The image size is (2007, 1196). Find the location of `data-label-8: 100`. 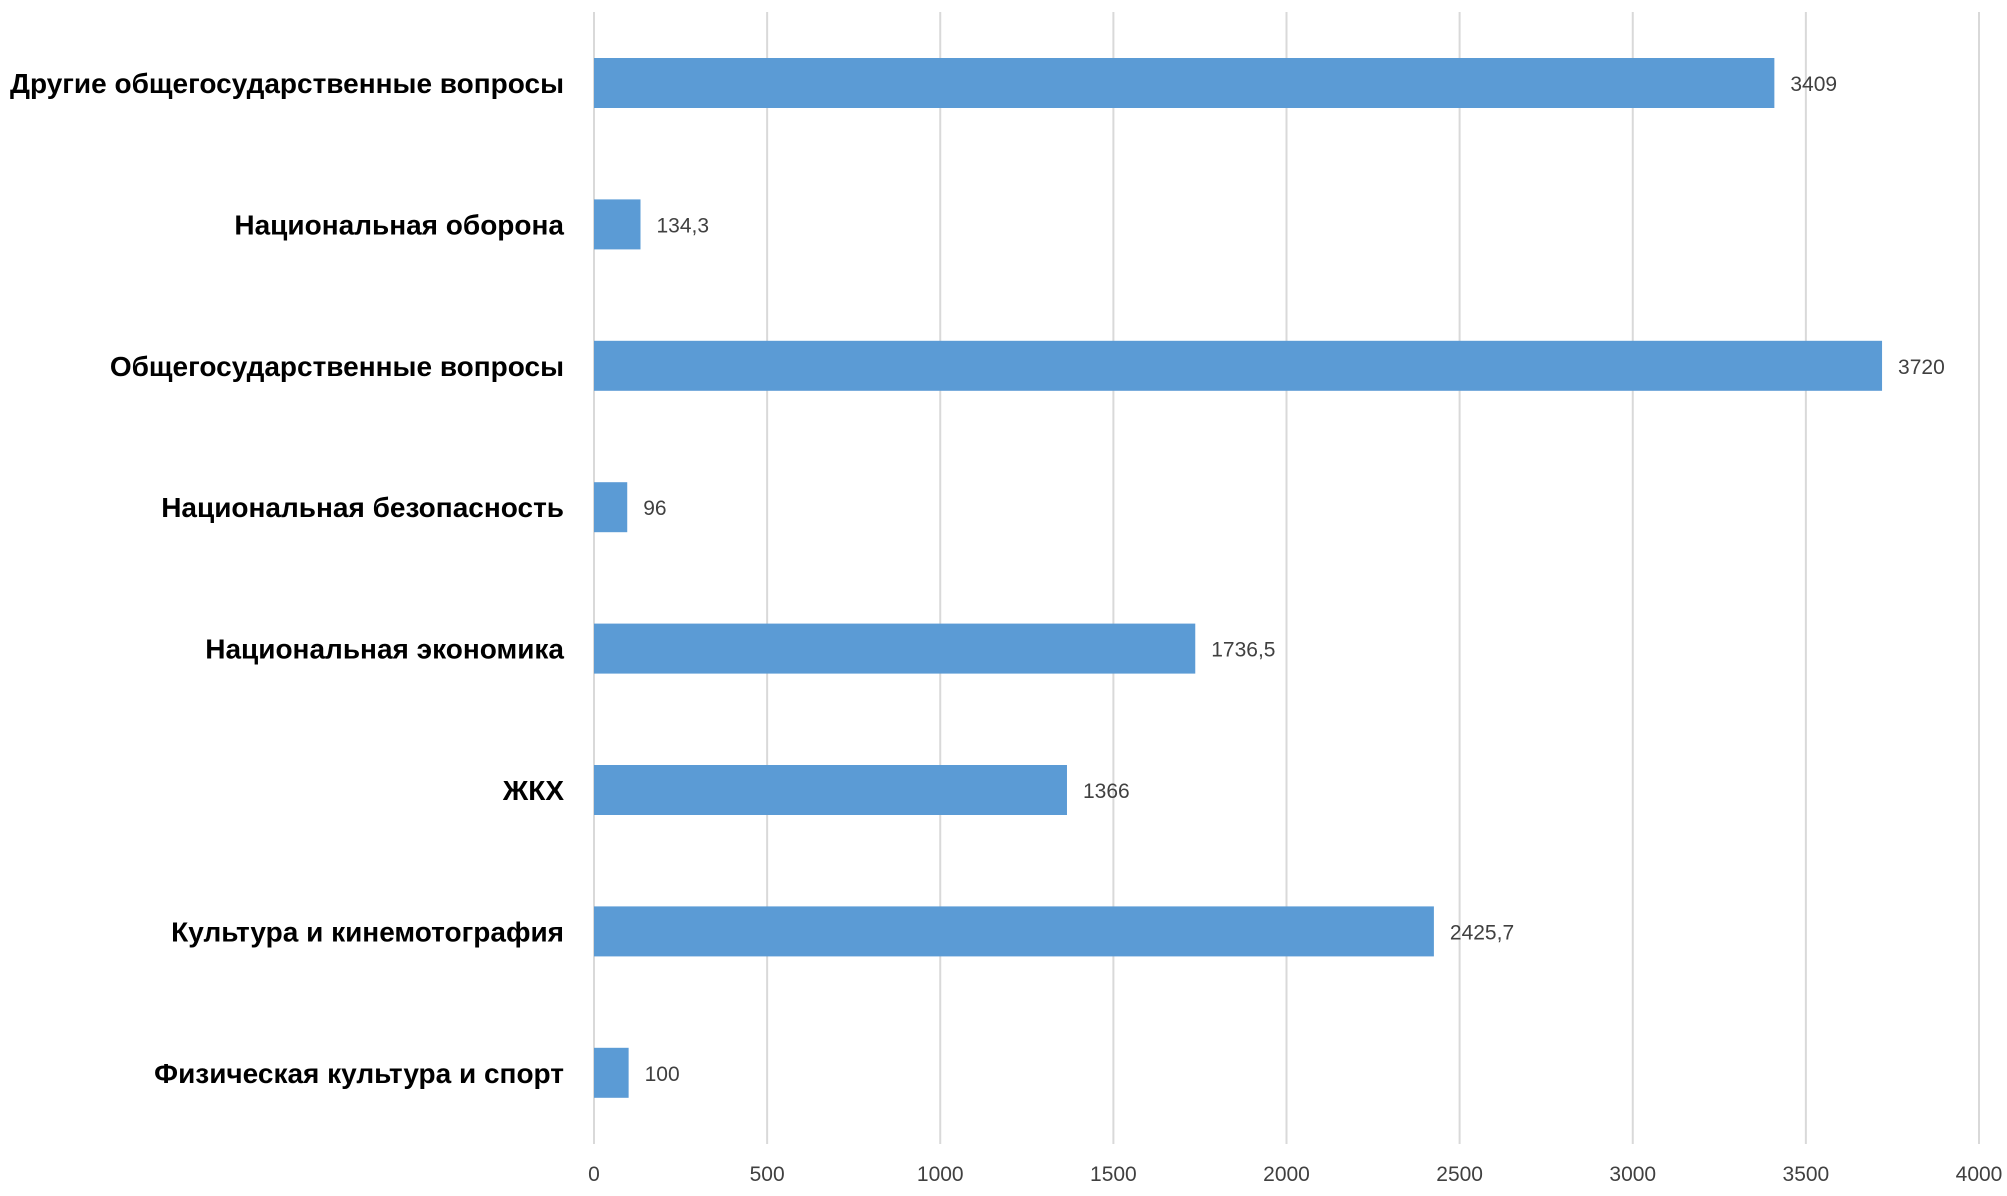

data-label-8: 100 is located at coordinates (662, 1074).